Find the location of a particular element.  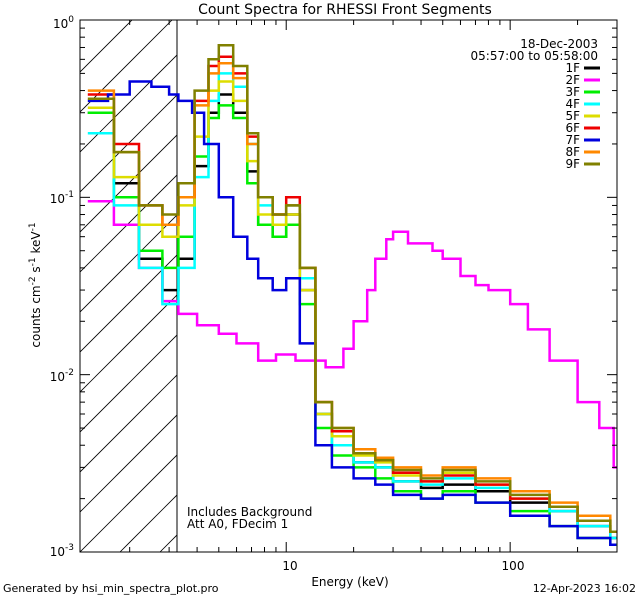

x-tick-label-10: 10 is located at coordinates (289, 566).